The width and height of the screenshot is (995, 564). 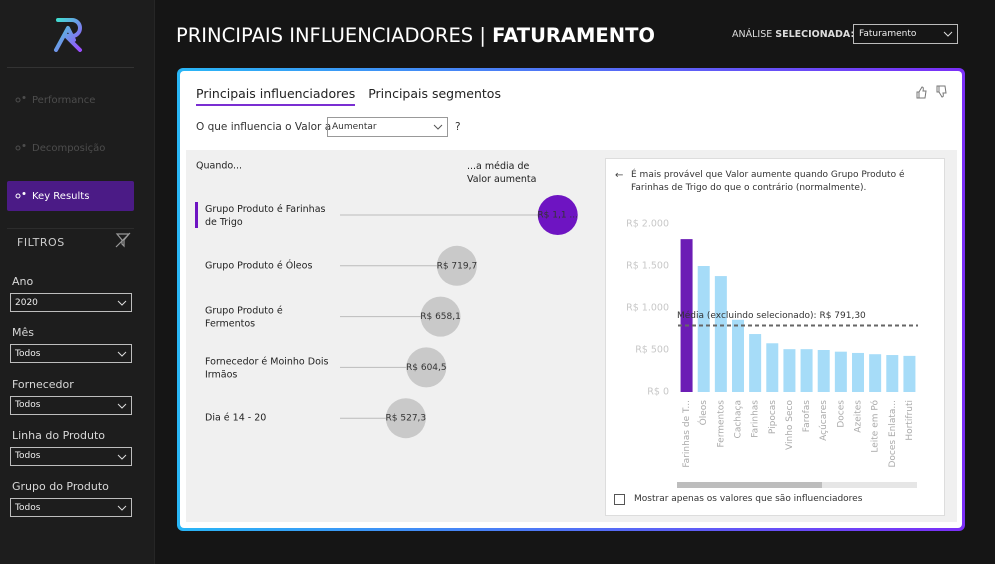 What do you see at coordinates (387, 127) in the screenshot?
I see `question-dropdown: Aumentar` at bounding box center [387, 127].